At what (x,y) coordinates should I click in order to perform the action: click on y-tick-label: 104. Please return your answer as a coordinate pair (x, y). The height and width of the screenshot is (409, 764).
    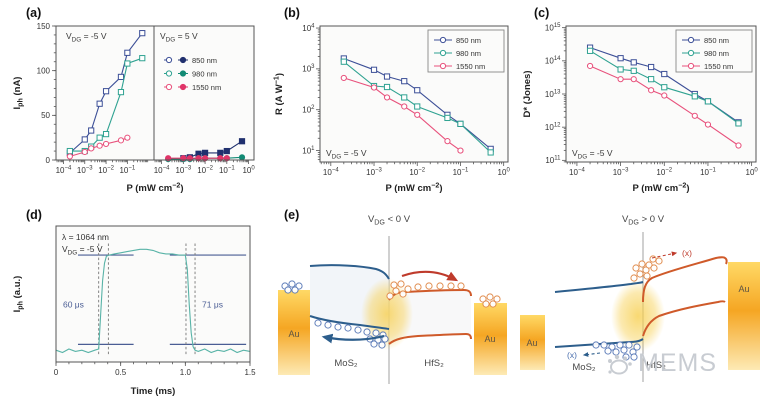
    Looking at the image, I should click on (308, 27).